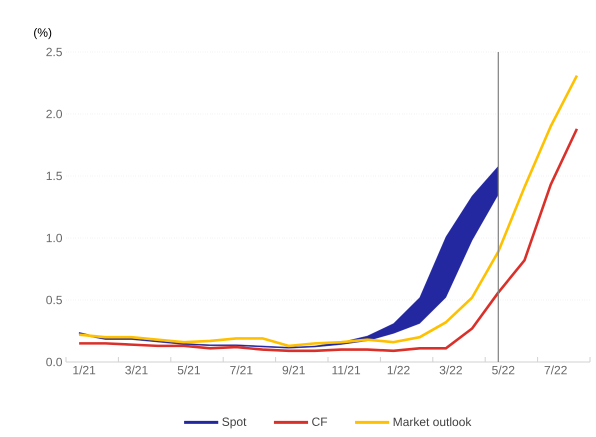 The image size is (596, 437). Describe the element at coordinates (399, 370) in the screenshot. I see `x-tick-label: 1/22` at that location.